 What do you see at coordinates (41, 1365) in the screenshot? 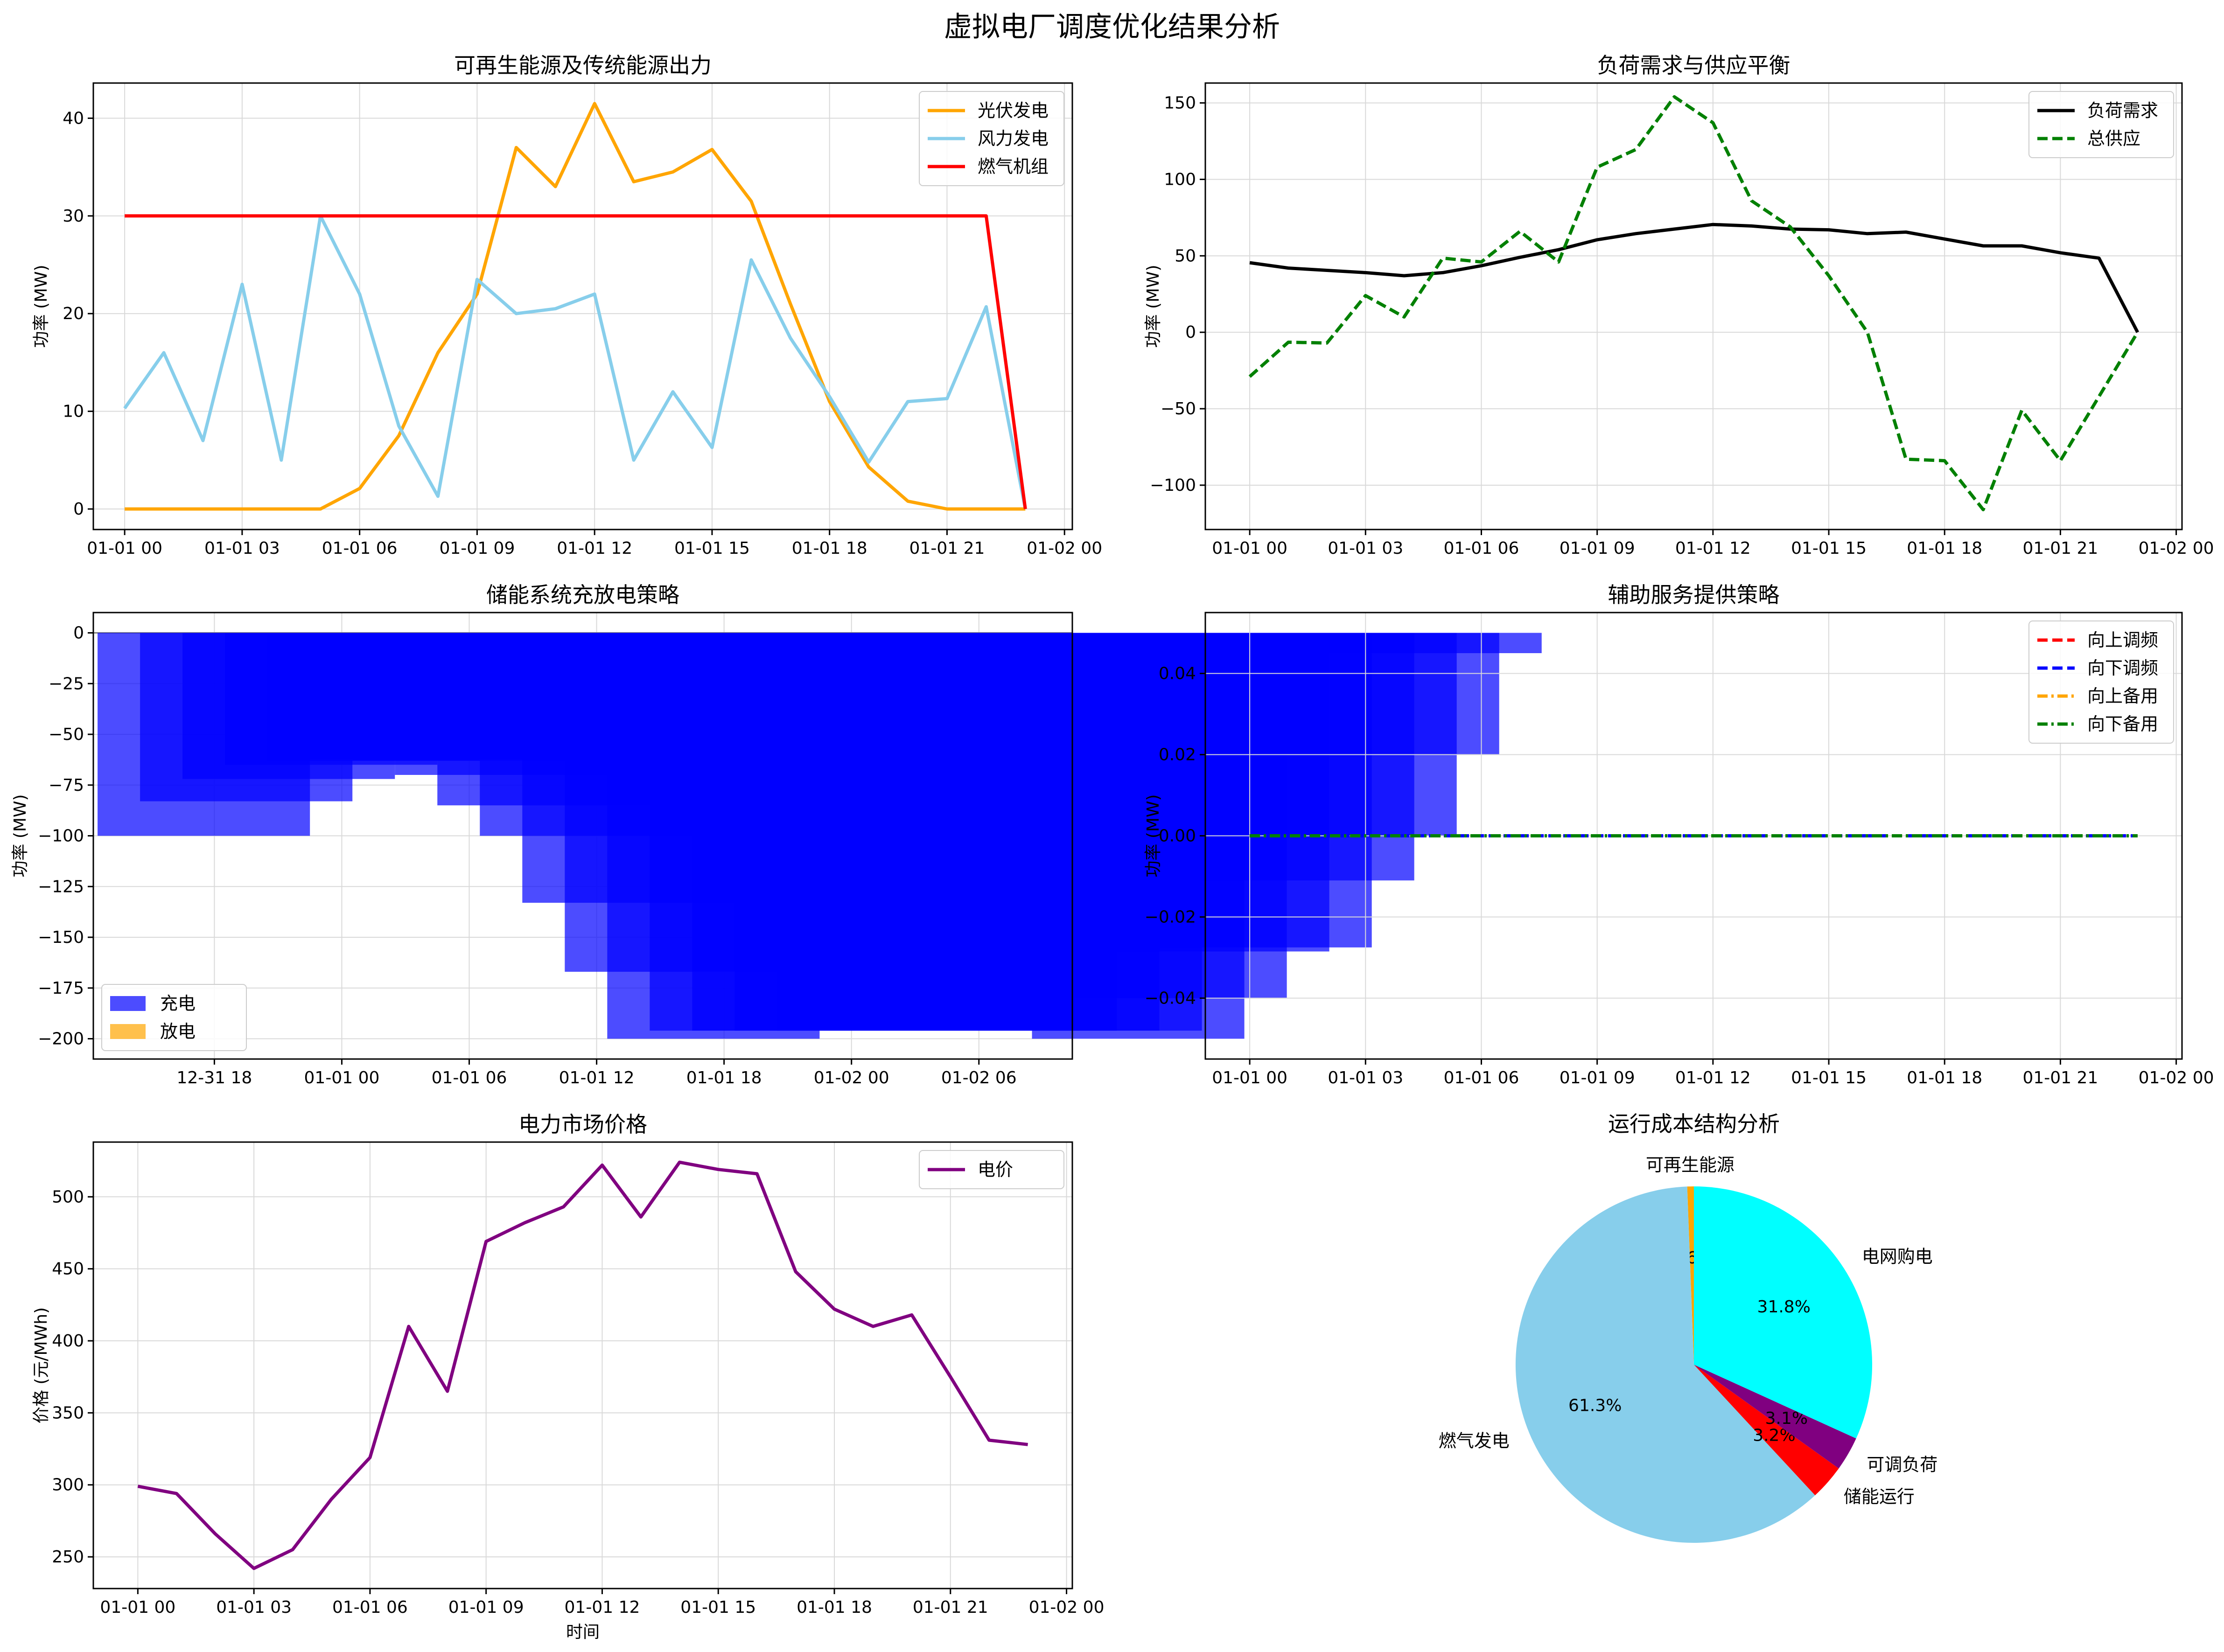
I see `y-axis-label: 价格 (元/MWh)` at bounding box center [41, 1365].